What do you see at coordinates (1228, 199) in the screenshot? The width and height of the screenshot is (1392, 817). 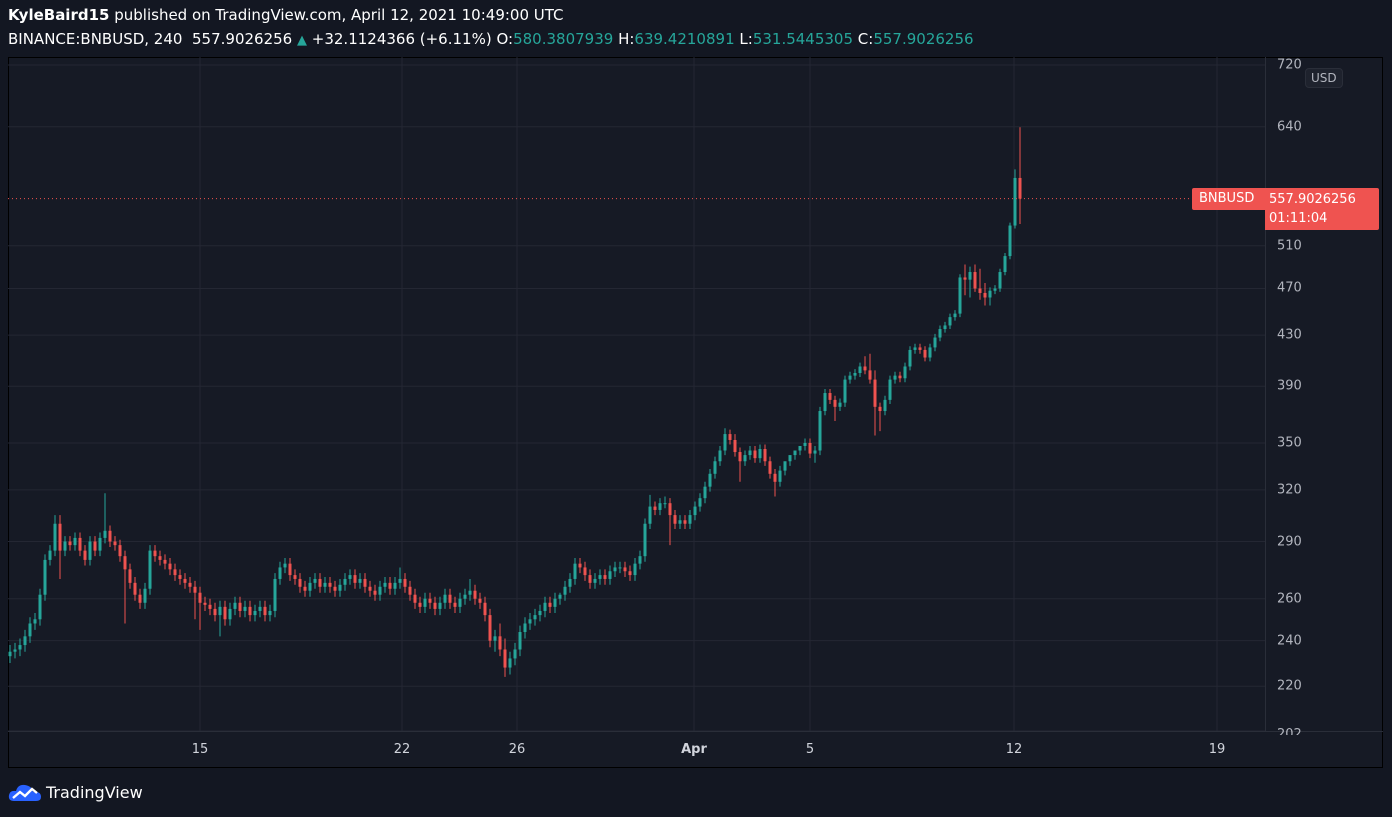 I see `price-label-symbol: BNBUSD` at bounding box center [1228, 199].